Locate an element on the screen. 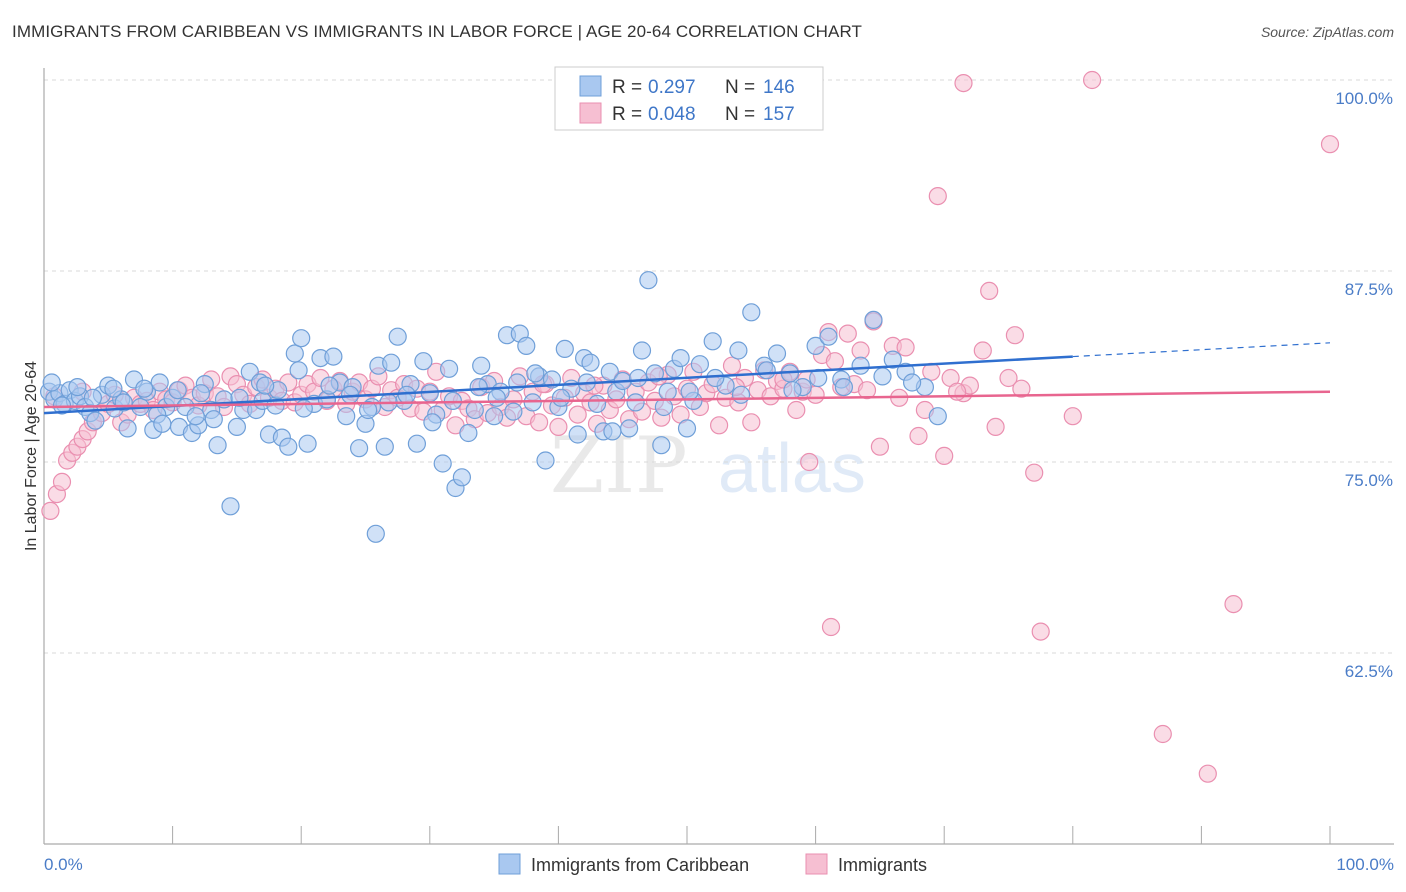  bottom-legend-label-immigrants: Immigrants is located at coordinates (882, 865).